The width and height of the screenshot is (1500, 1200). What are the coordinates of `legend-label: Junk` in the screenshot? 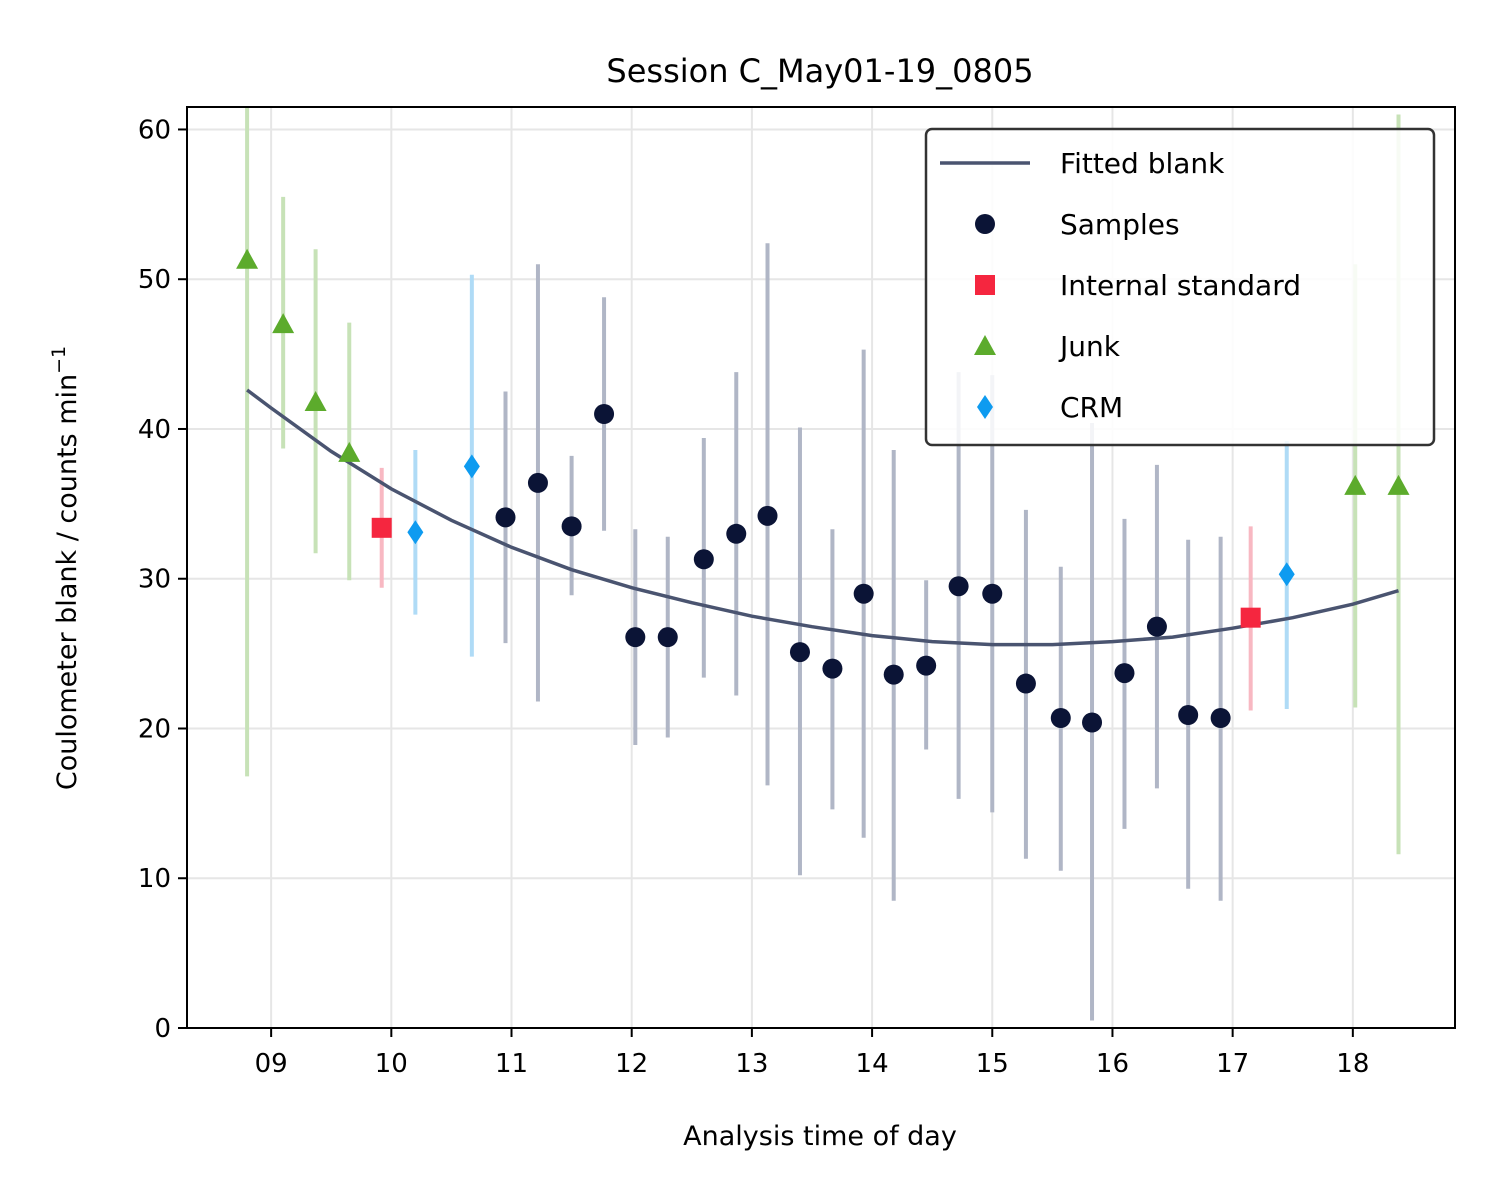 It's located at (1089, 346).